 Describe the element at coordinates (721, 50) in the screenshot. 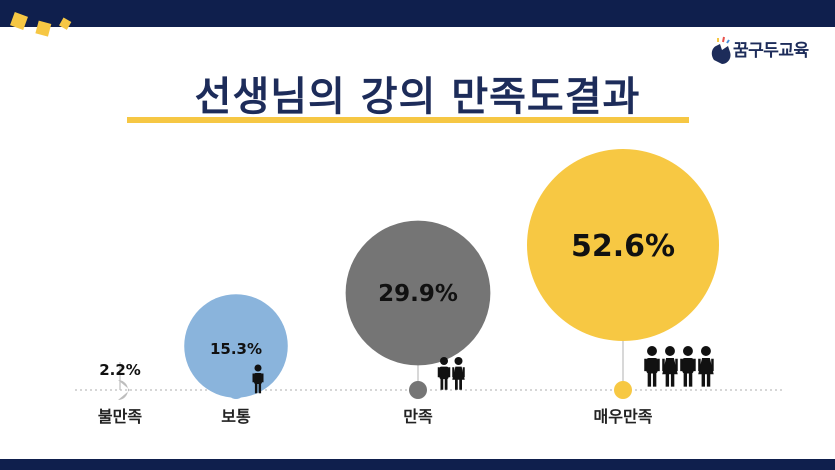

I see `logo-icon` at that location.